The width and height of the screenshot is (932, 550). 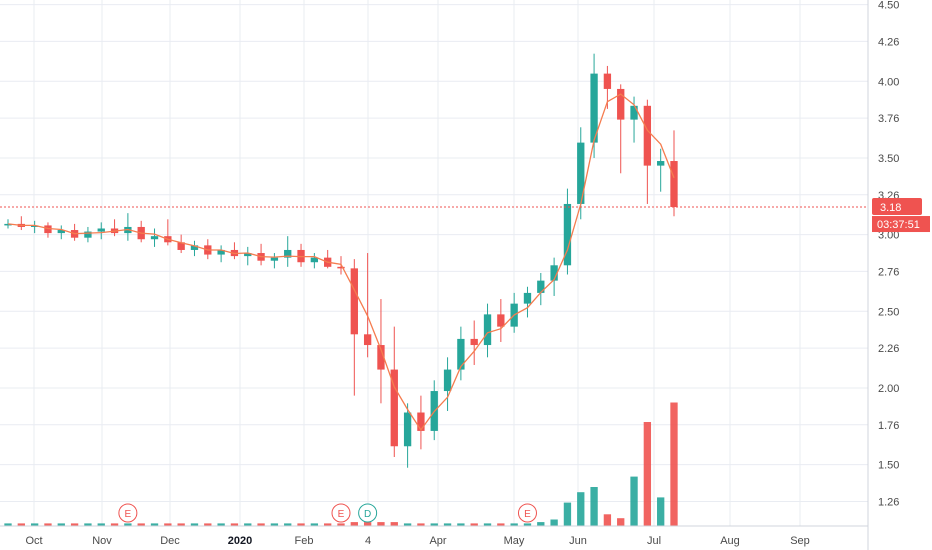 What do you see at coordinates (888, 466) in the screenshot?
I see `y-tick-label: 1.50` at bounding box center [888, 466].